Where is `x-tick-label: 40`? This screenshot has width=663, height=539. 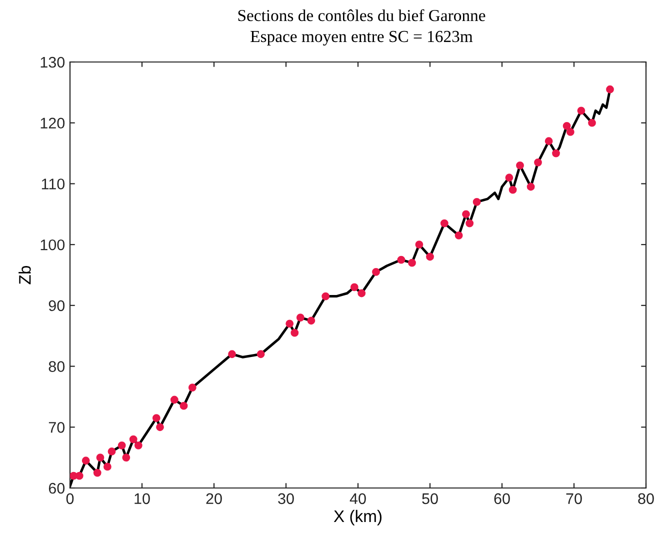
x-tick-label: 40 is located at coordinates (358, 498).